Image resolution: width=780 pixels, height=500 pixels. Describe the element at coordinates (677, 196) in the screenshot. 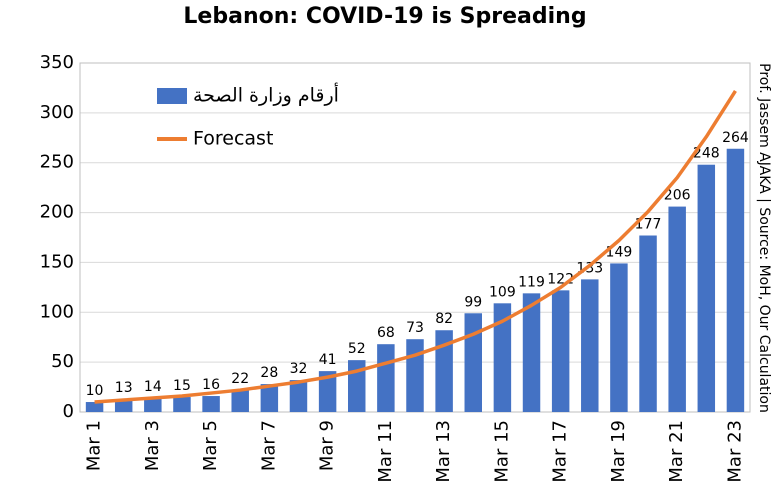

I see `value-label: 206` at that location.